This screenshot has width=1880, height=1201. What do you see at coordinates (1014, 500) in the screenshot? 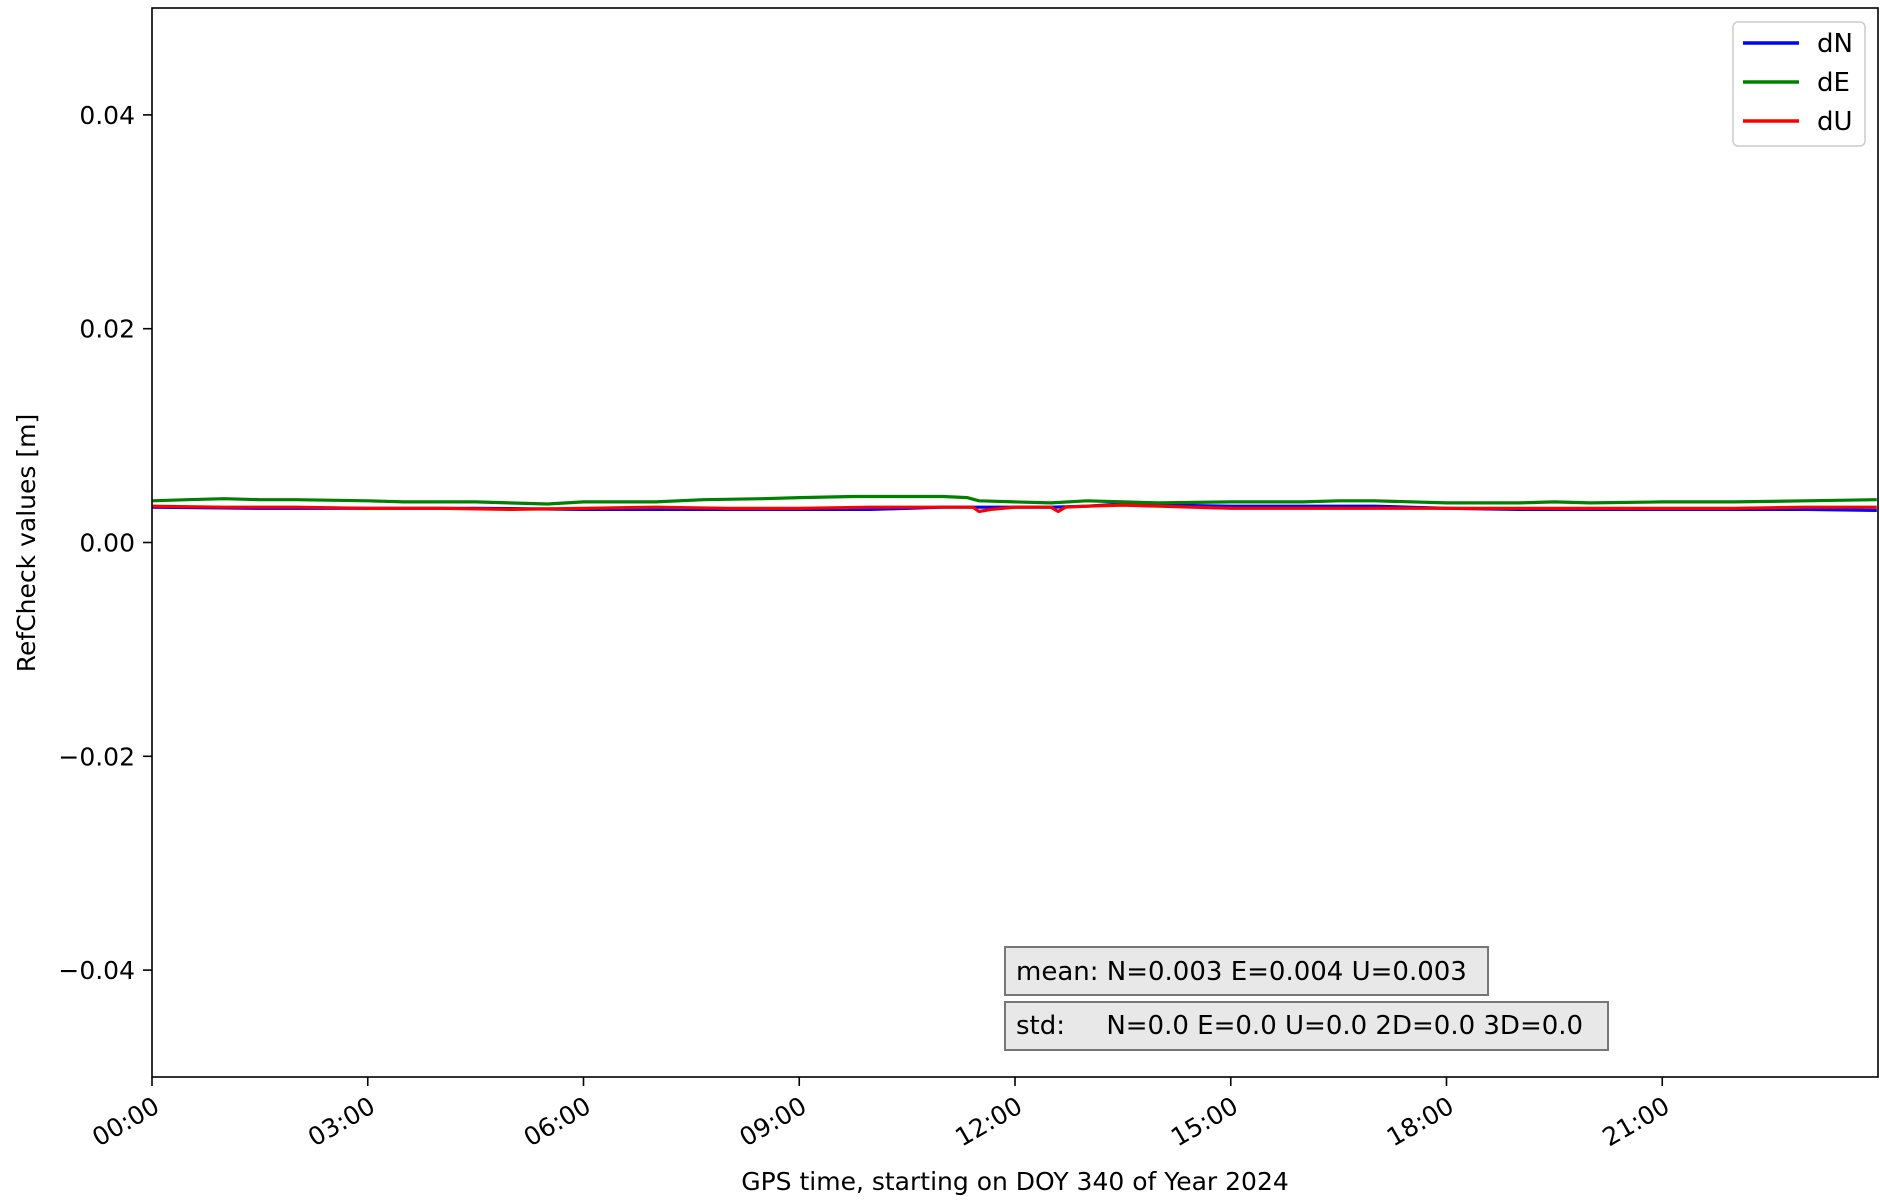
I see `series-line-de` at bounding box center [1014, 500].